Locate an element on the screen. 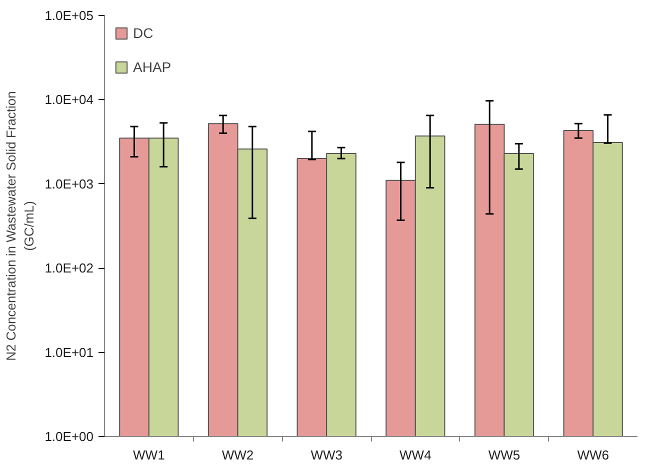 Image resolution: width=657 pixels, height=465 pixels. y-axis-title: N2 Concentration in Wastewater Solid Fraction (GC/mL) is located at coordinates (20, 226).